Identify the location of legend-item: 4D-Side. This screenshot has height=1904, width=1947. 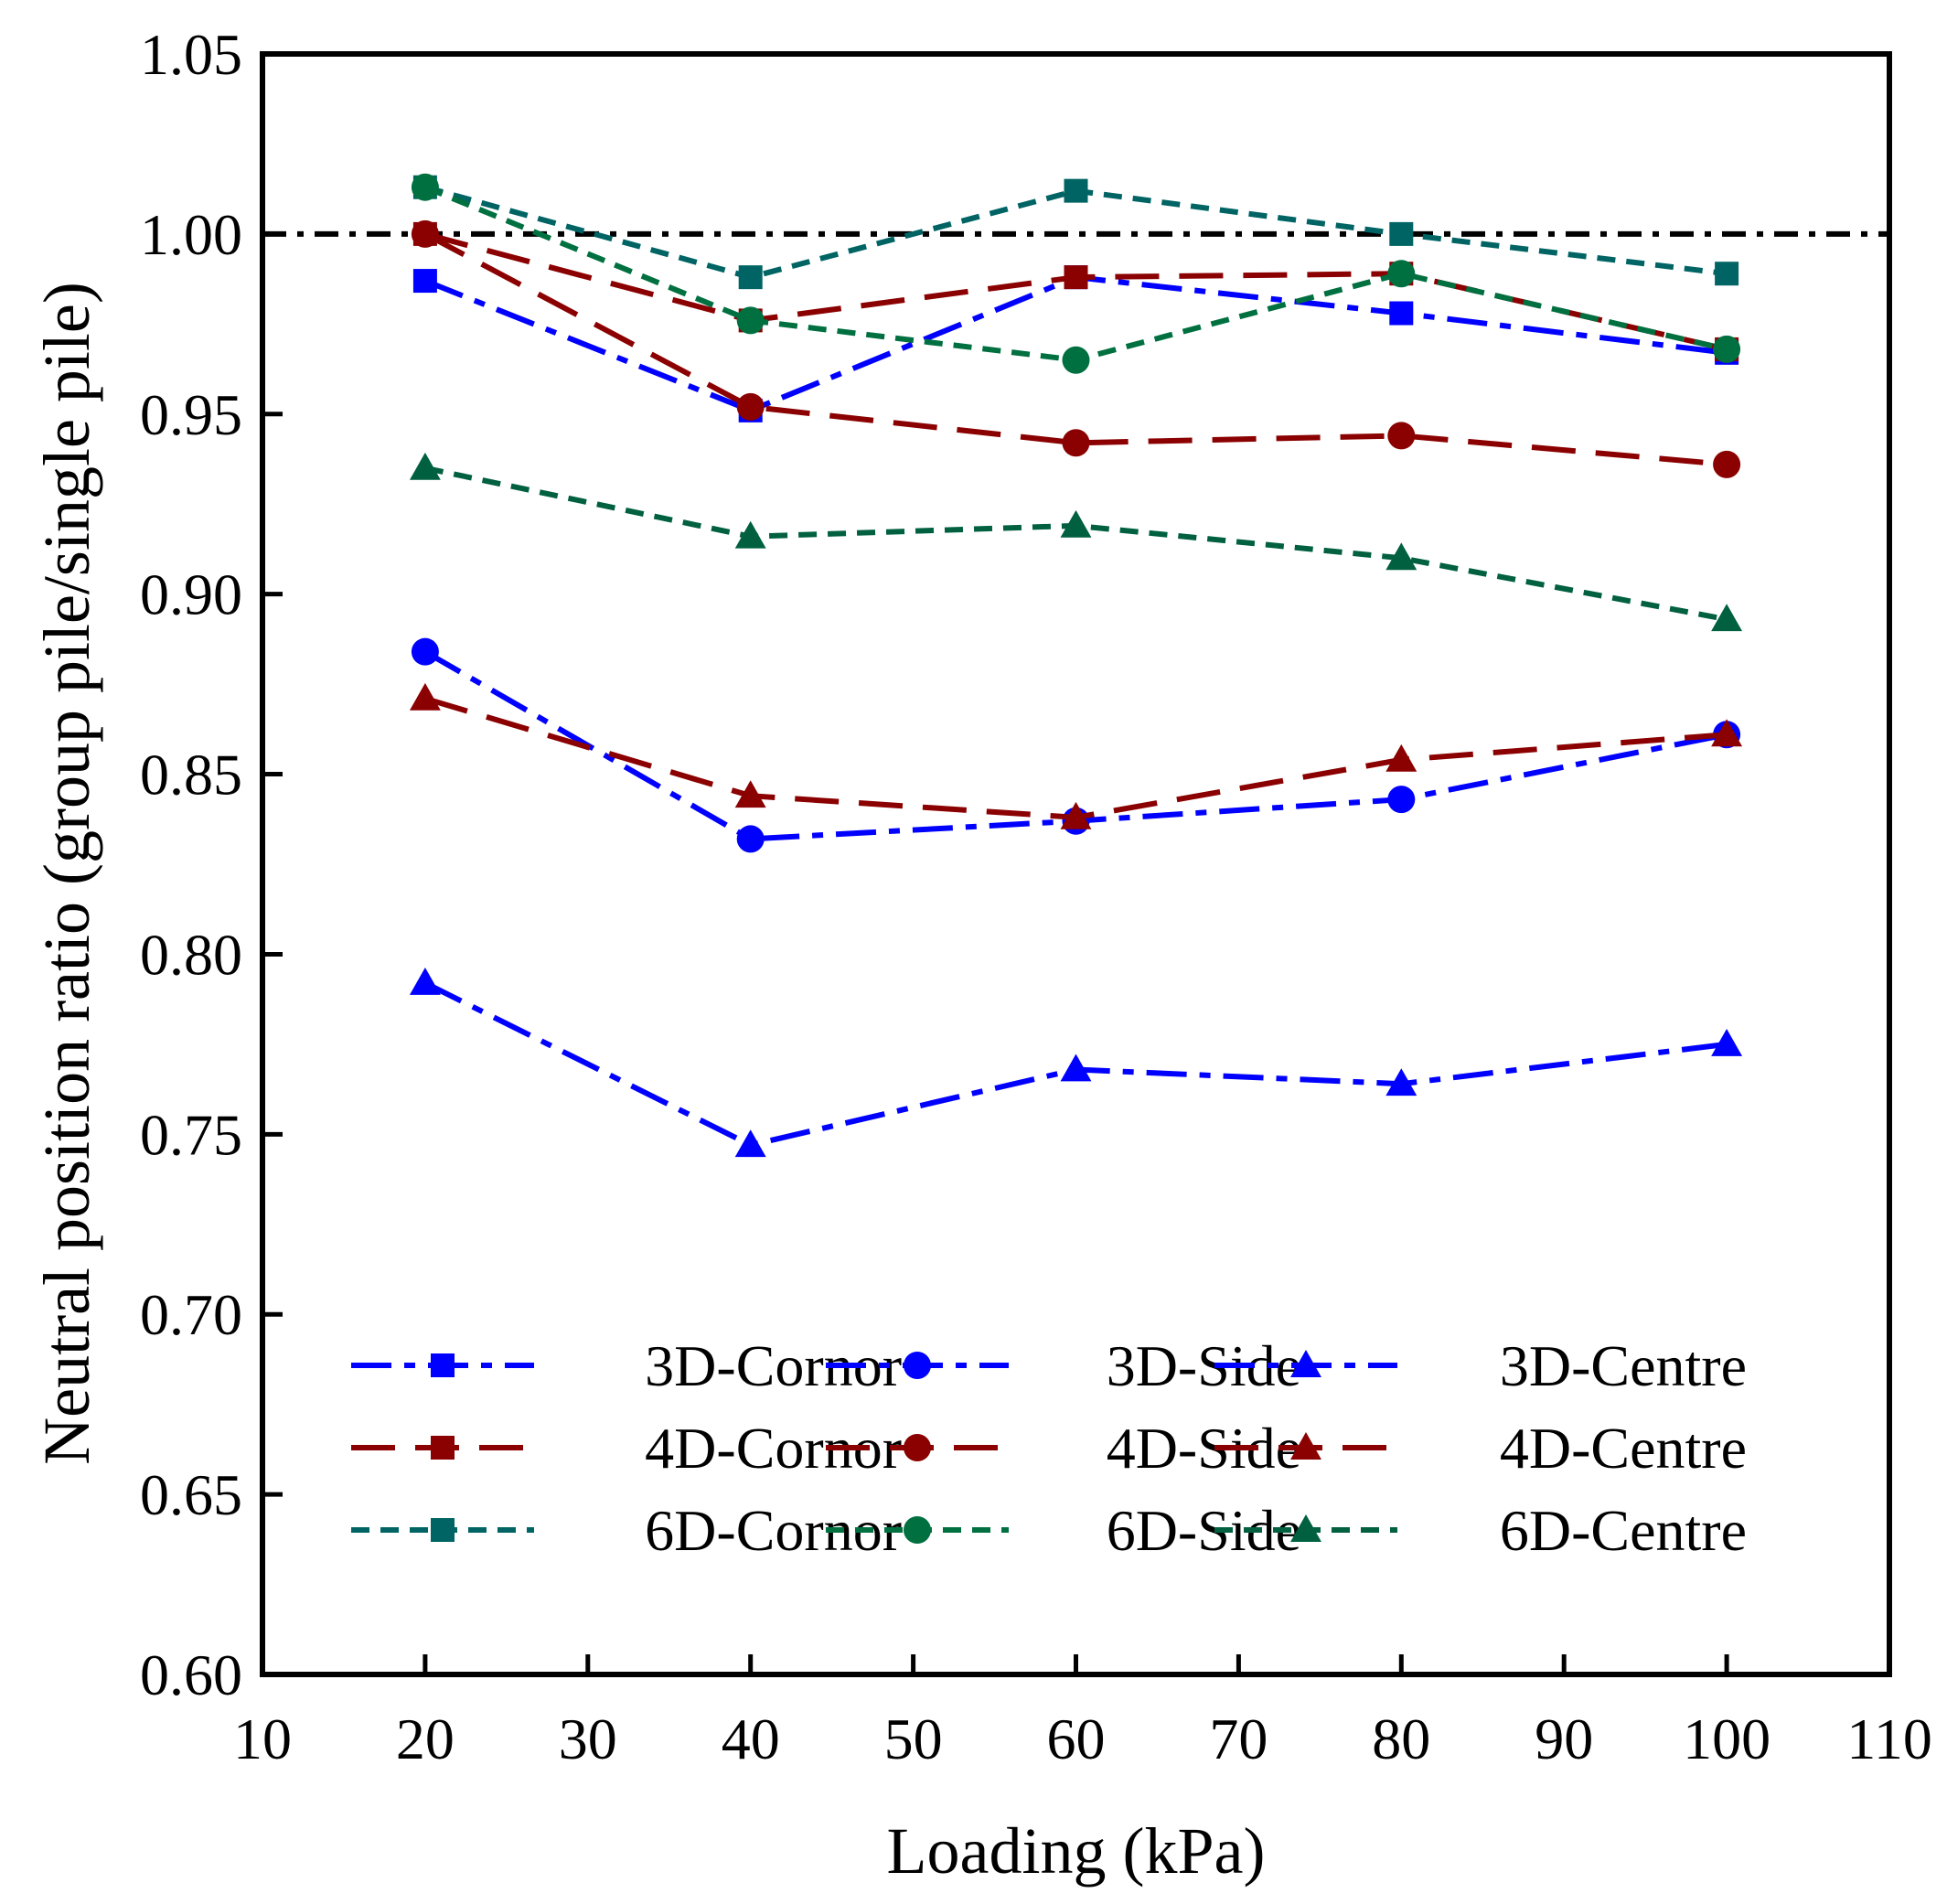
(1063, 1448).